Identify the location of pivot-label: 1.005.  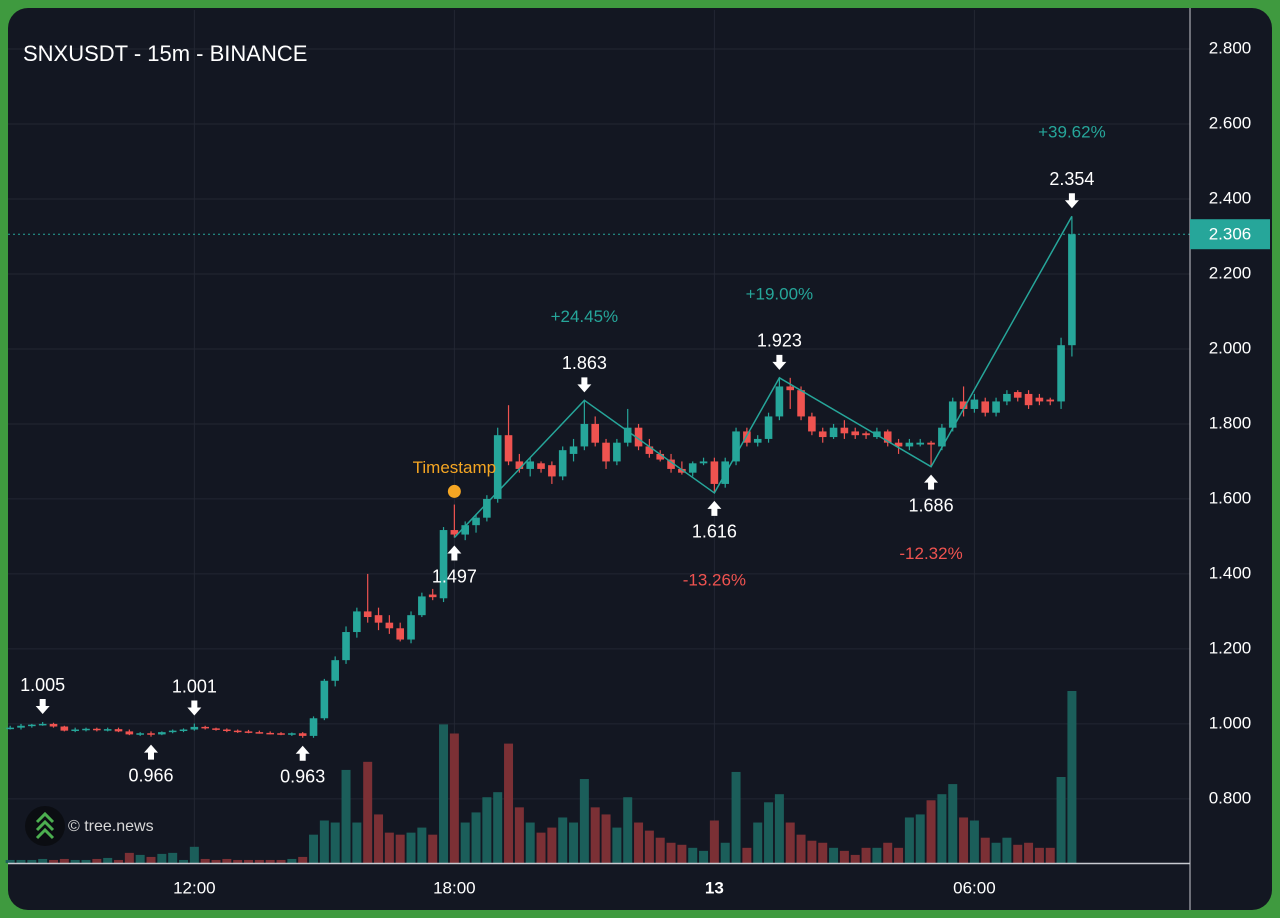
(42, 685).